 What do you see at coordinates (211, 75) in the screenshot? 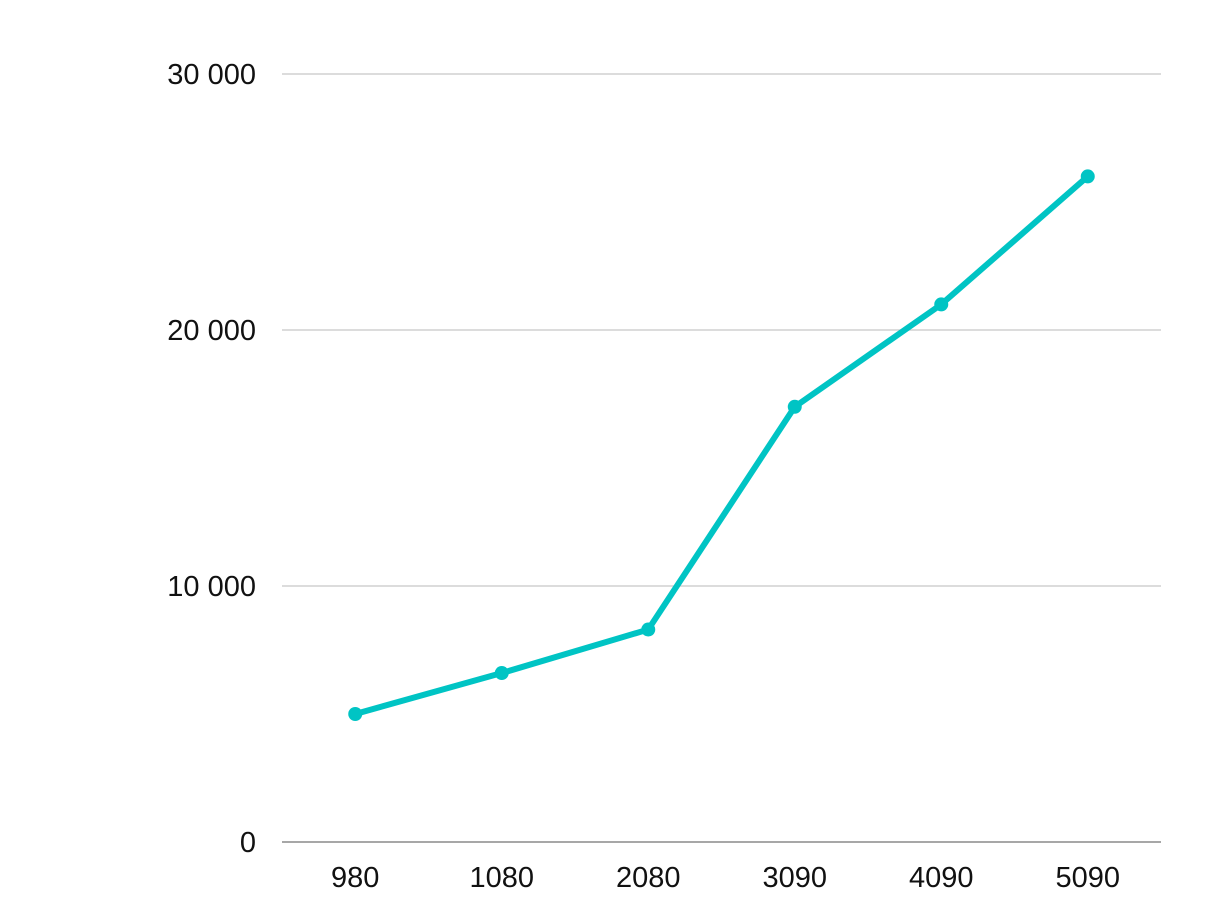
I see `y-tick-label: 30 000` at bounding box center [211, 75].